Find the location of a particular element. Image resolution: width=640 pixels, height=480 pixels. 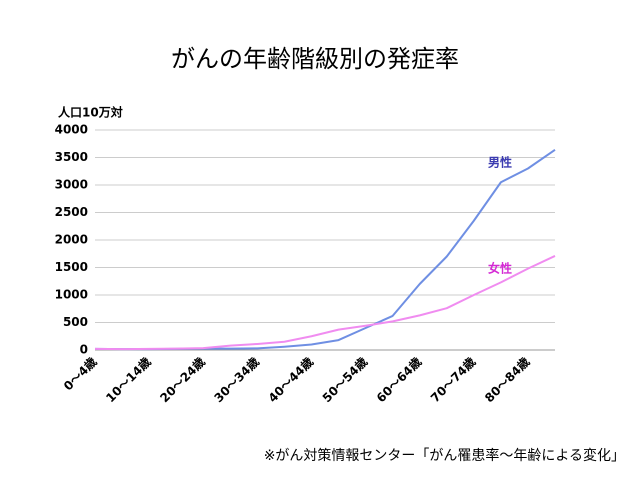

y-axis-label: 人口10万対 is located at coordinates (90, 112).